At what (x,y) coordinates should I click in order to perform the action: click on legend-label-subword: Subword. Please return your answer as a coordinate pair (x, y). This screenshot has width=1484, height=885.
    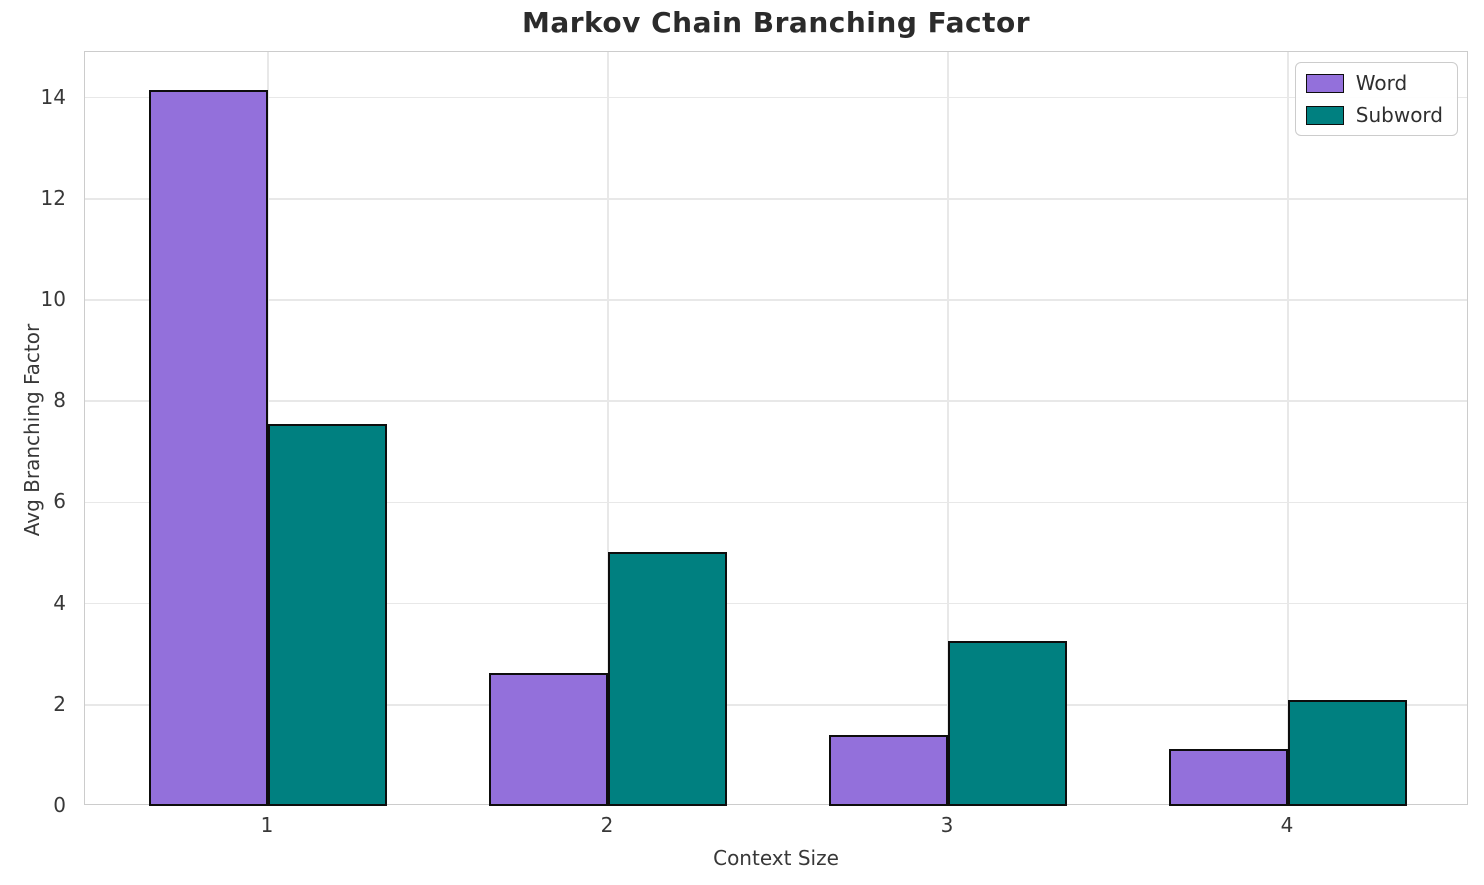
    Looking at the image, I should click on (1399, 115).